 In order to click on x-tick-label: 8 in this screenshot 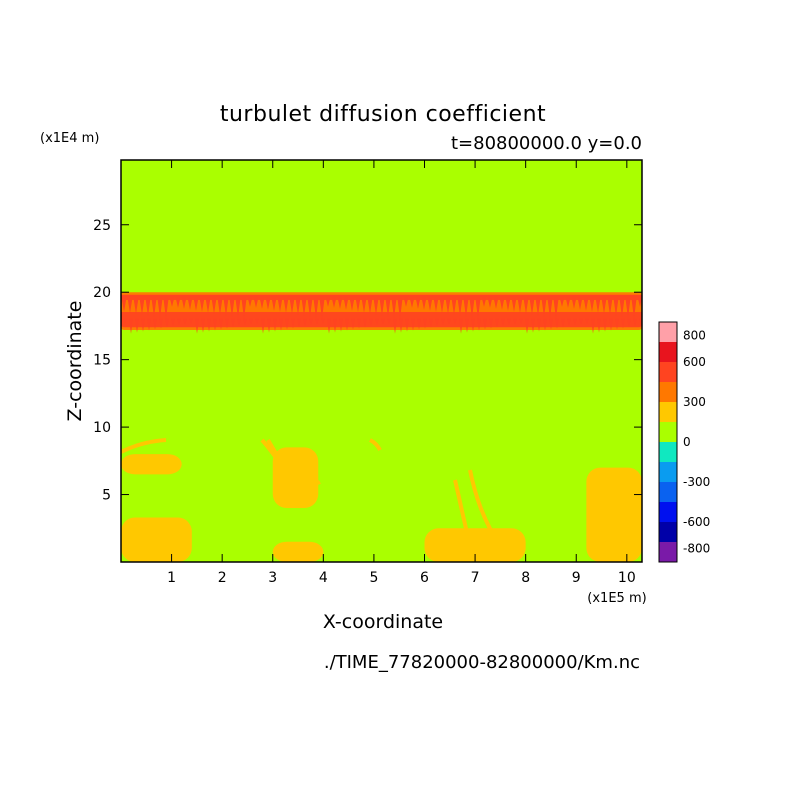, I will do `click(525, 578)`.